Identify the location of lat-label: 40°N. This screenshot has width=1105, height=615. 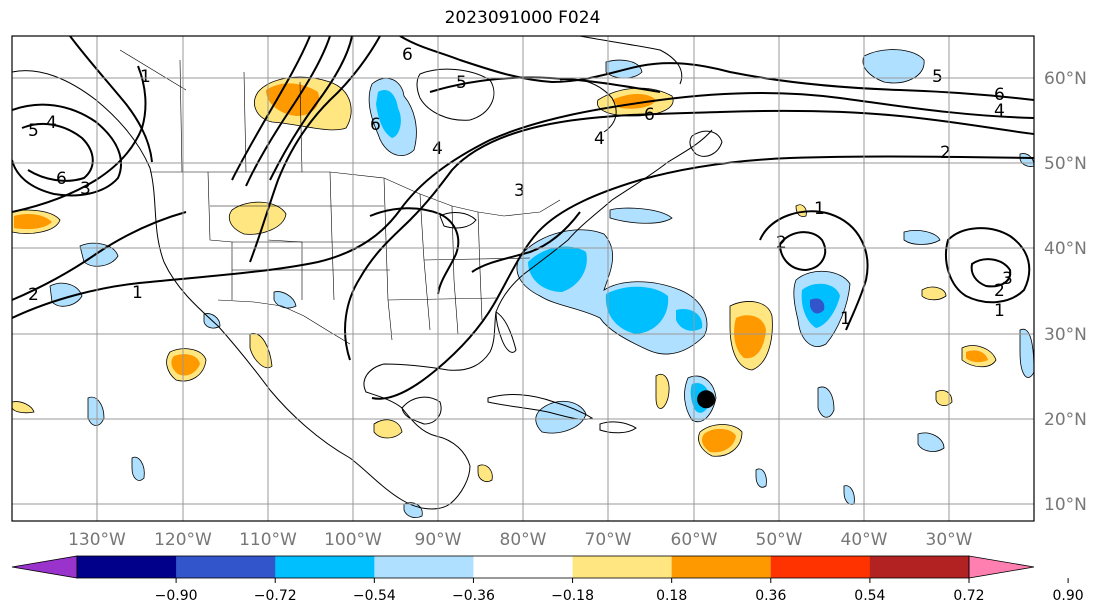
(1065, 249).